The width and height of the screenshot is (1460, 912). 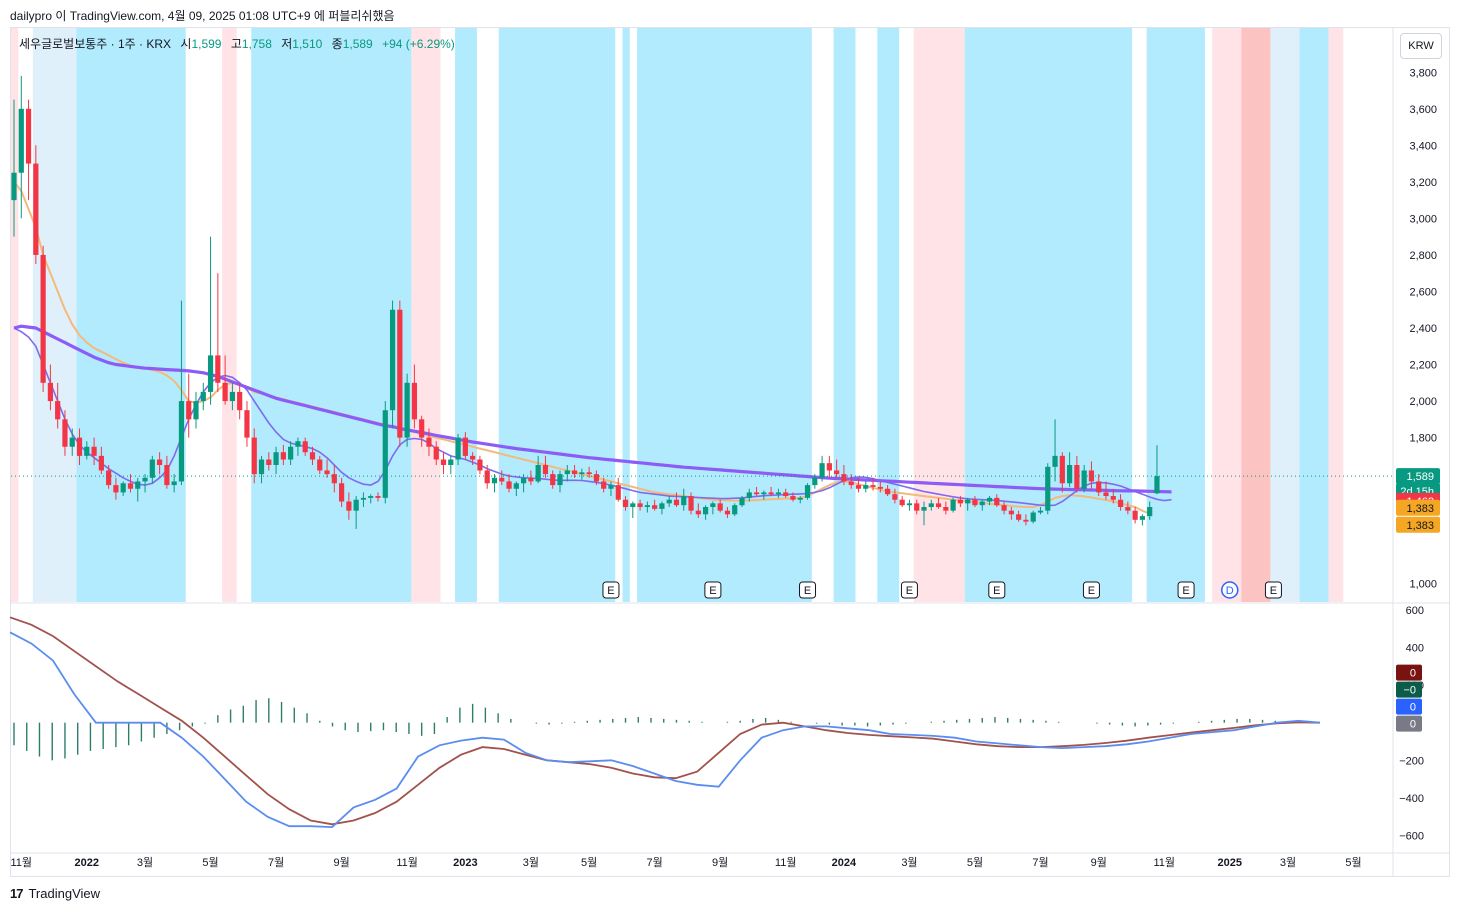 What do you see at coordinates (1413, 725) in the screenshot?
I see `macd-value-tag: 0` at bounding box center [1413, 725].